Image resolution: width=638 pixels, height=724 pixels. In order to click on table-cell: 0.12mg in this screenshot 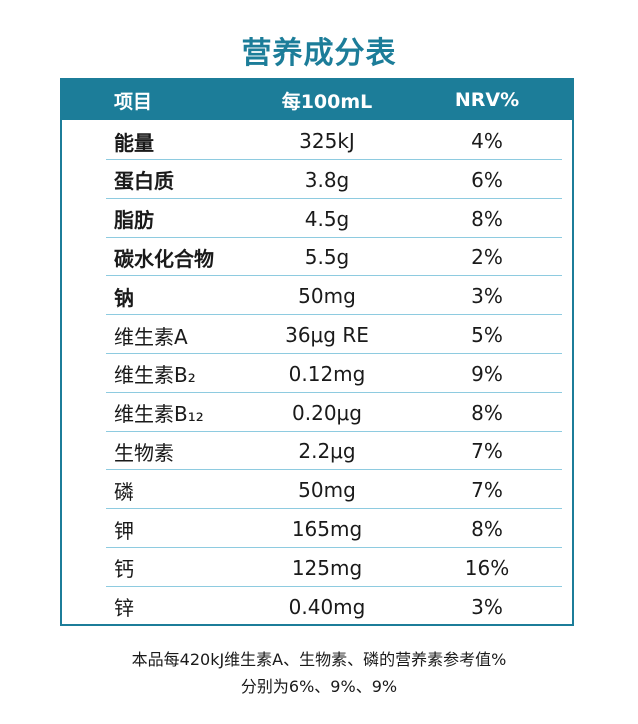, I will do `click(327, 373)`.